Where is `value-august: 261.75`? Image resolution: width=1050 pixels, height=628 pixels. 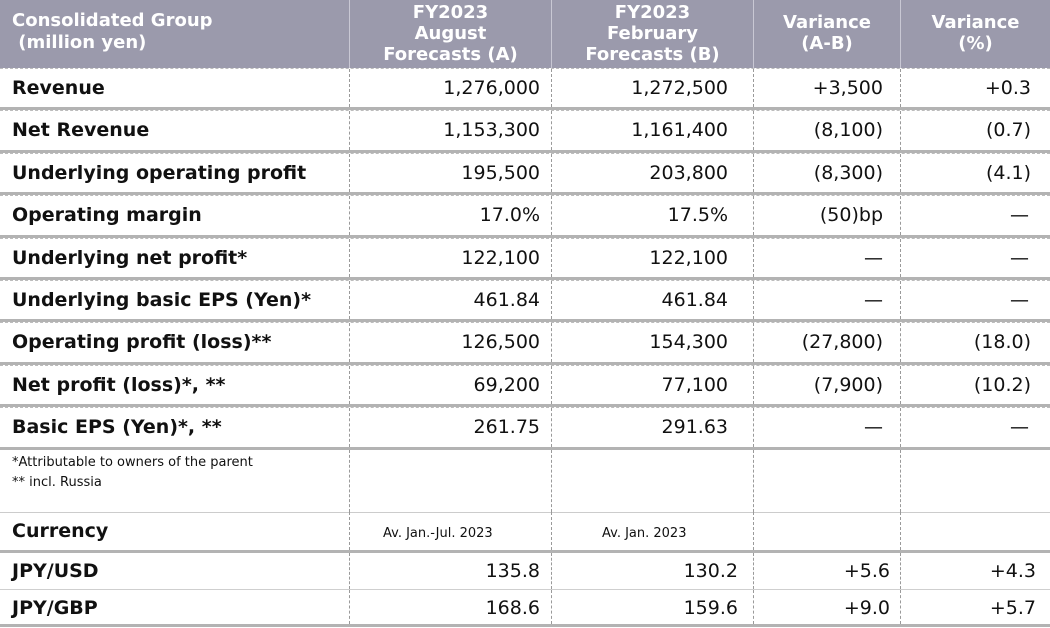
value-august: 261.75 is located at coordinates (450, 427).